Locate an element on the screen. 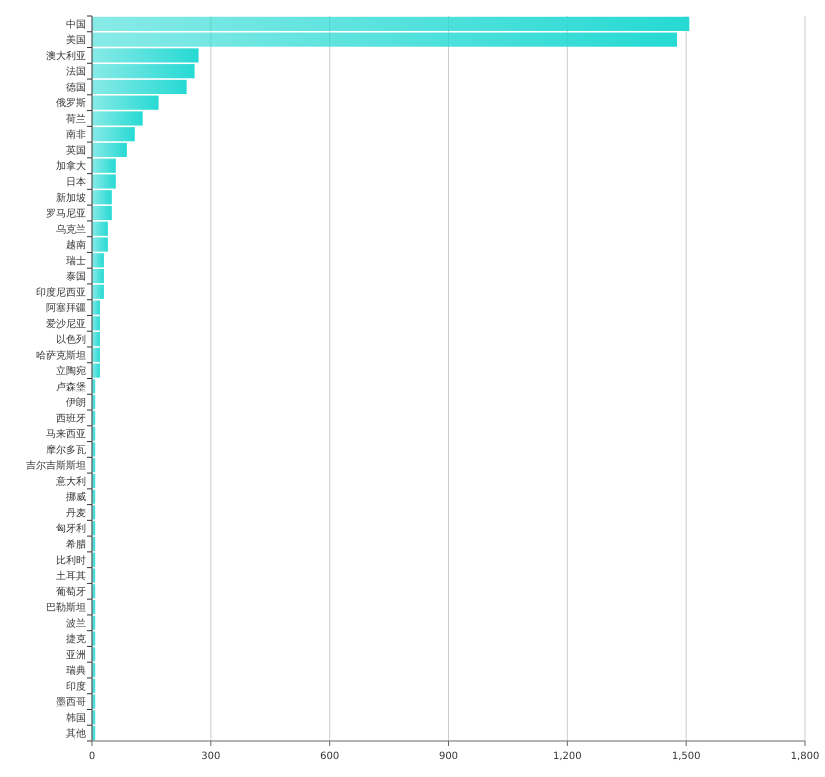 Image resolution: width=825 pixels, height=777 pixels. y-tick-label: 英国 is located at coordinates (76, 150).